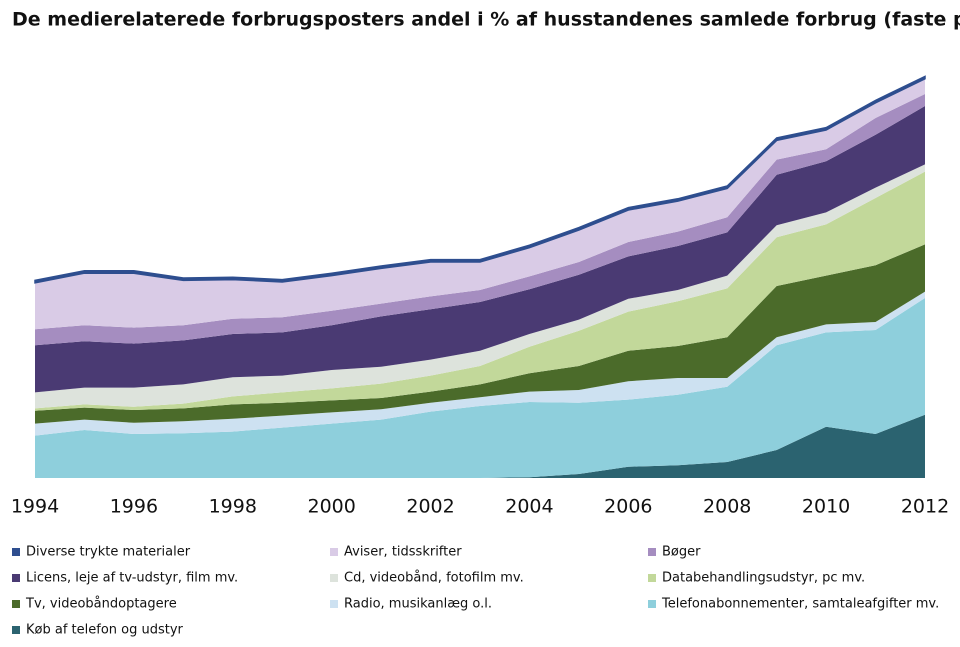 Image resolution: width=960 pixels, height=647 pixels. What do you see at coordinates (529, 507) in the screenshot?
I see `x-tick-label: 2004` at bounding box center [529, 507].